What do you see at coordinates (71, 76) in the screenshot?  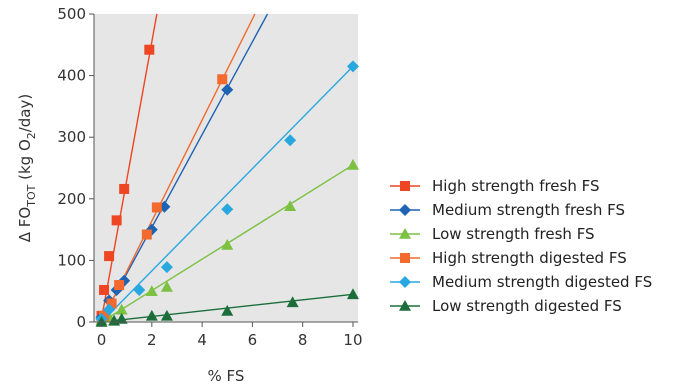 I see `y-tick-label: 400` at bounding box center [71, 76].